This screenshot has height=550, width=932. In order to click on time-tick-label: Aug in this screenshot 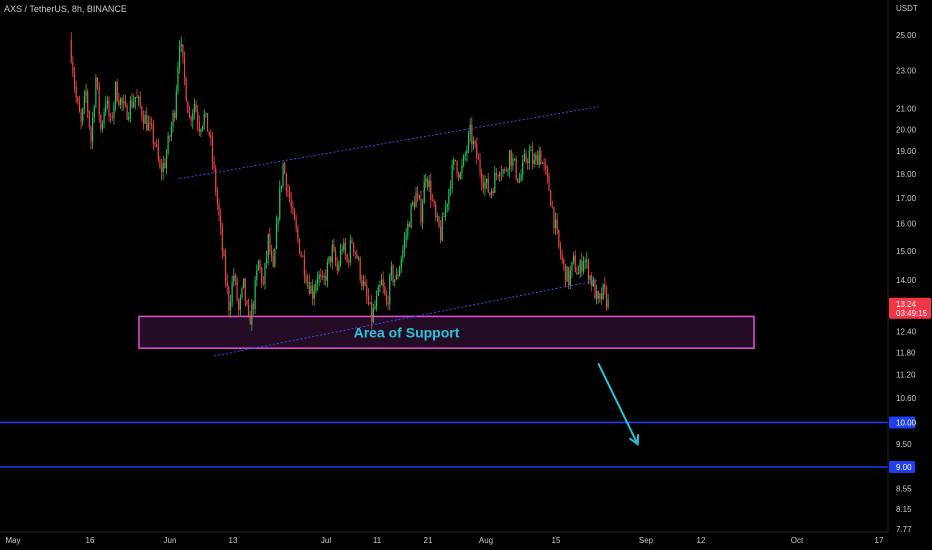, I will do `click(486, 540)`.